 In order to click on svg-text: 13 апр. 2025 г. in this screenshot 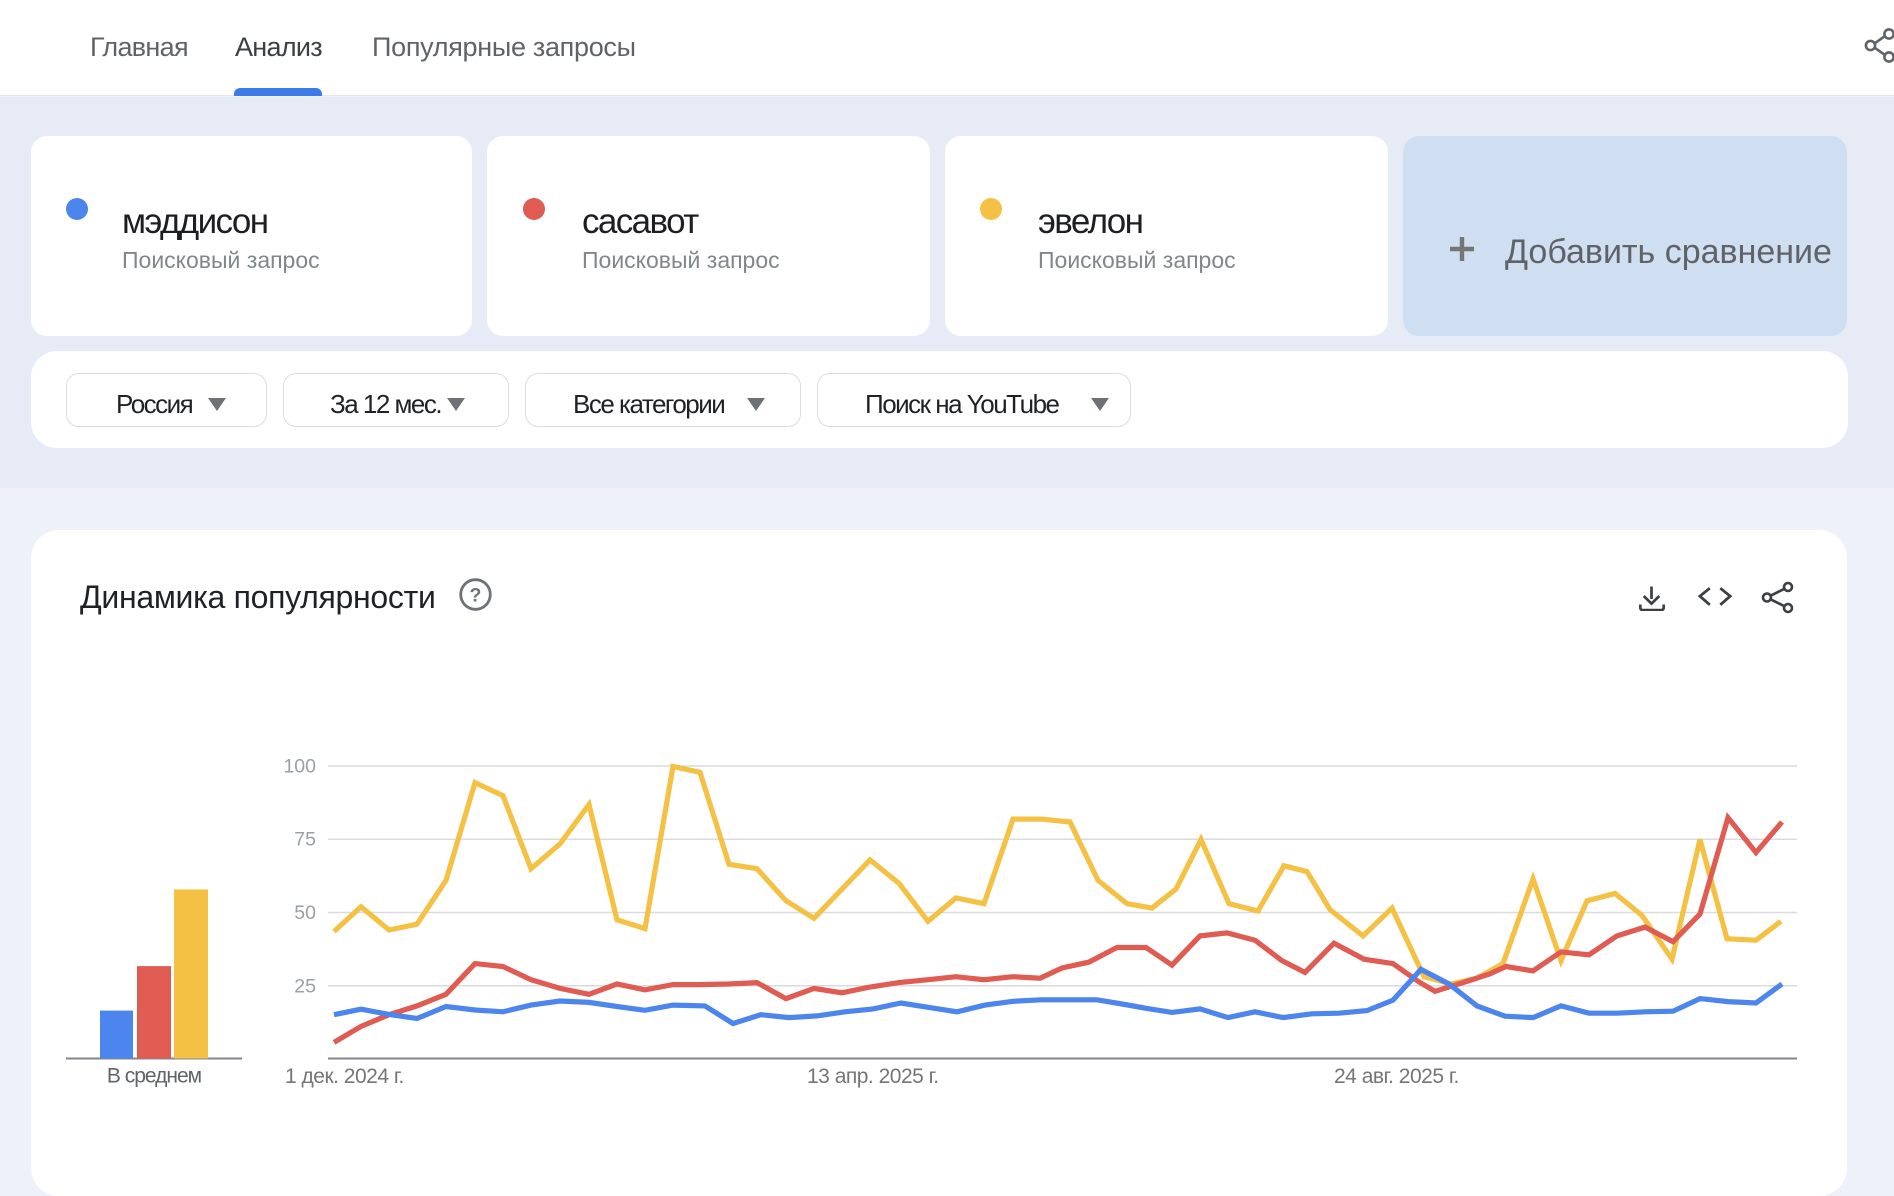, I will do `click(873, 1076)`.